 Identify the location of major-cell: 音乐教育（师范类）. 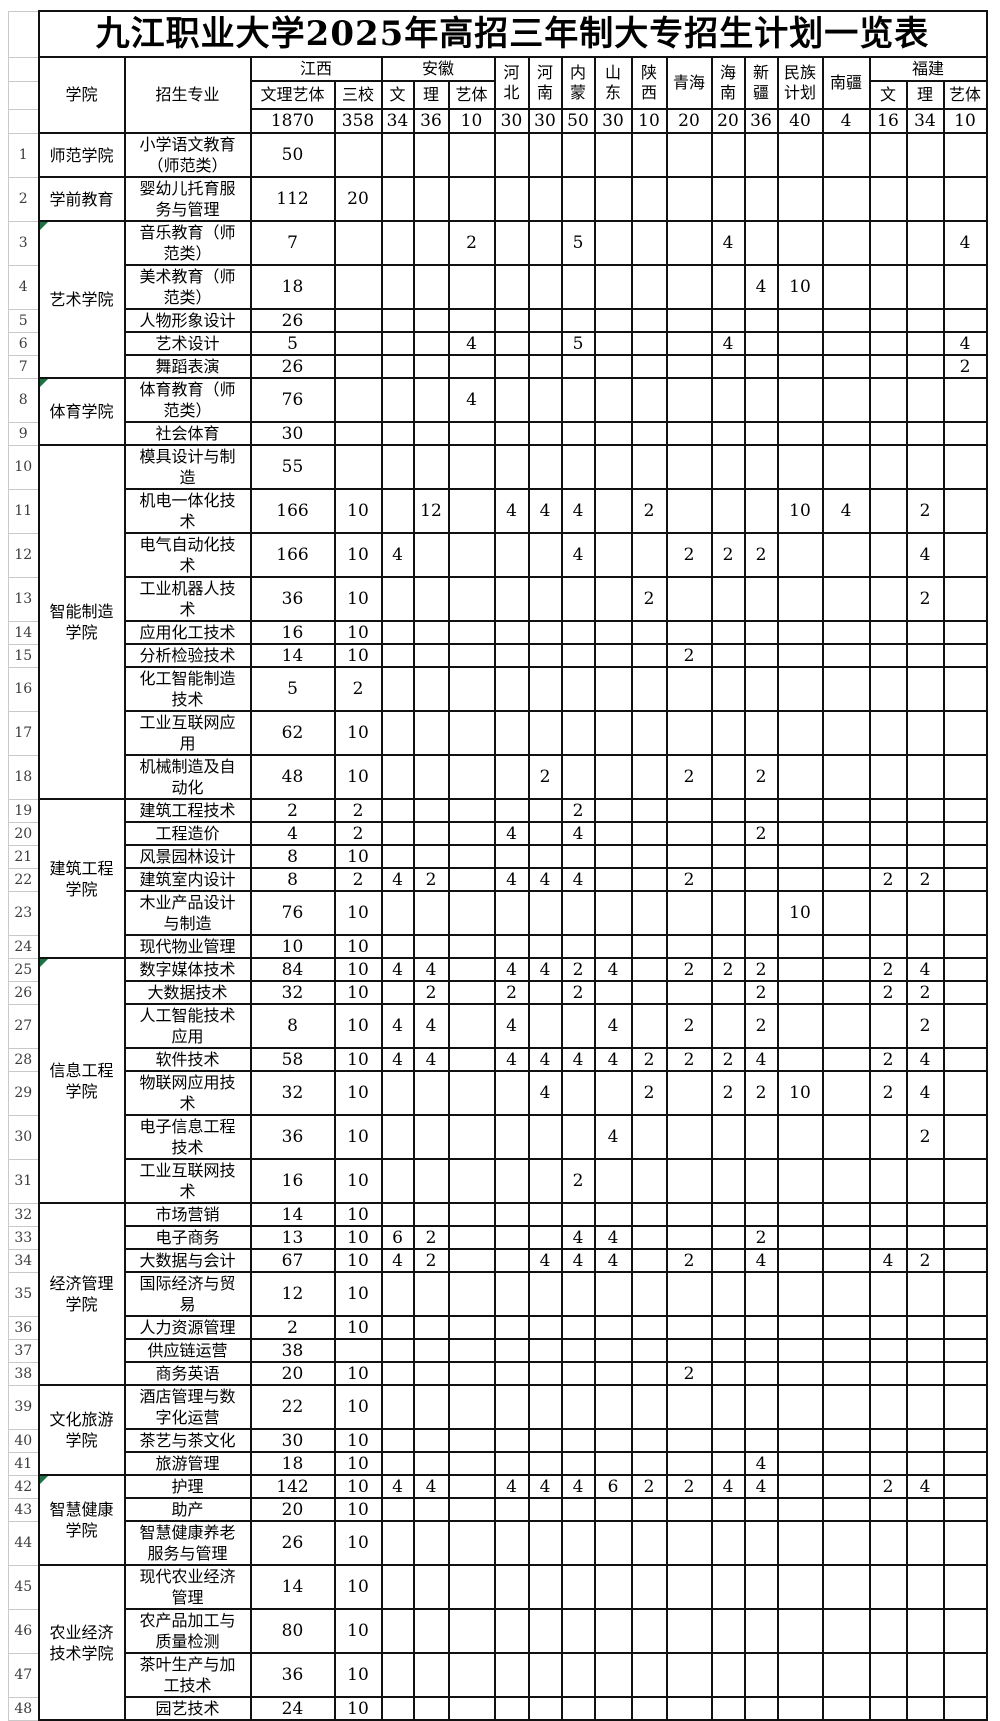
(187, 243).